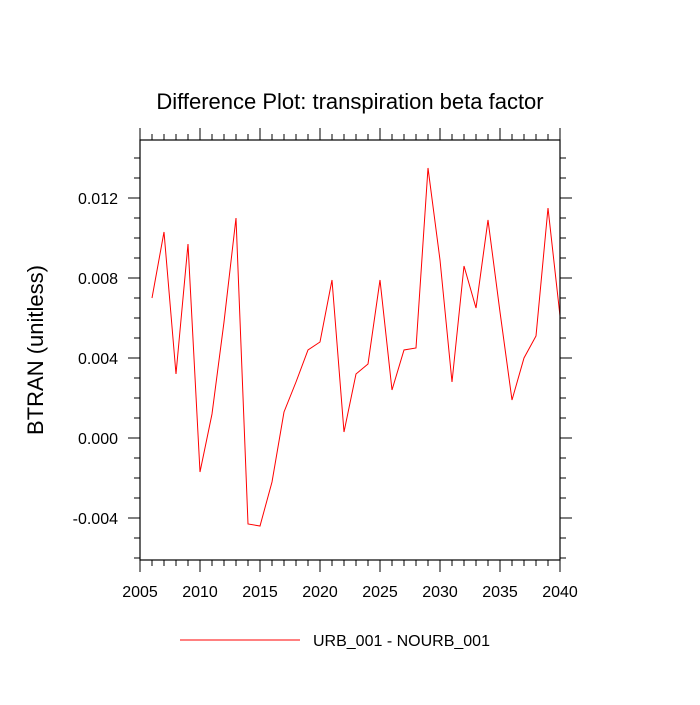 Image resolution: width=700 pixels, height=705 pixels. What do you see at coordinates (98, 359) in the screenshot?
I see `y-tick-label: 0.004` at bounding box center [98, 359].